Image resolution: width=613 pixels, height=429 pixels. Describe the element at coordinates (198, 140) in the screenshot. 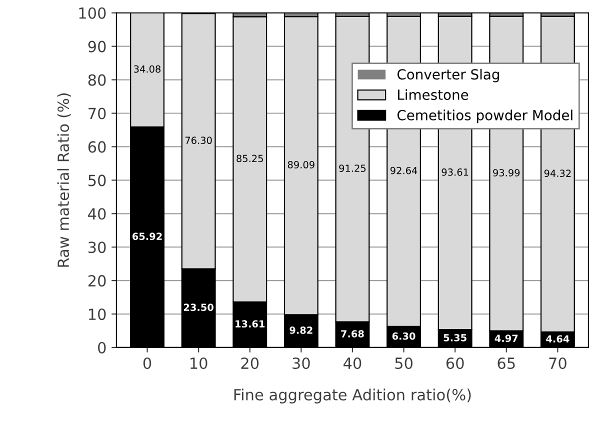

I see `data-label: 76.30` at that location.